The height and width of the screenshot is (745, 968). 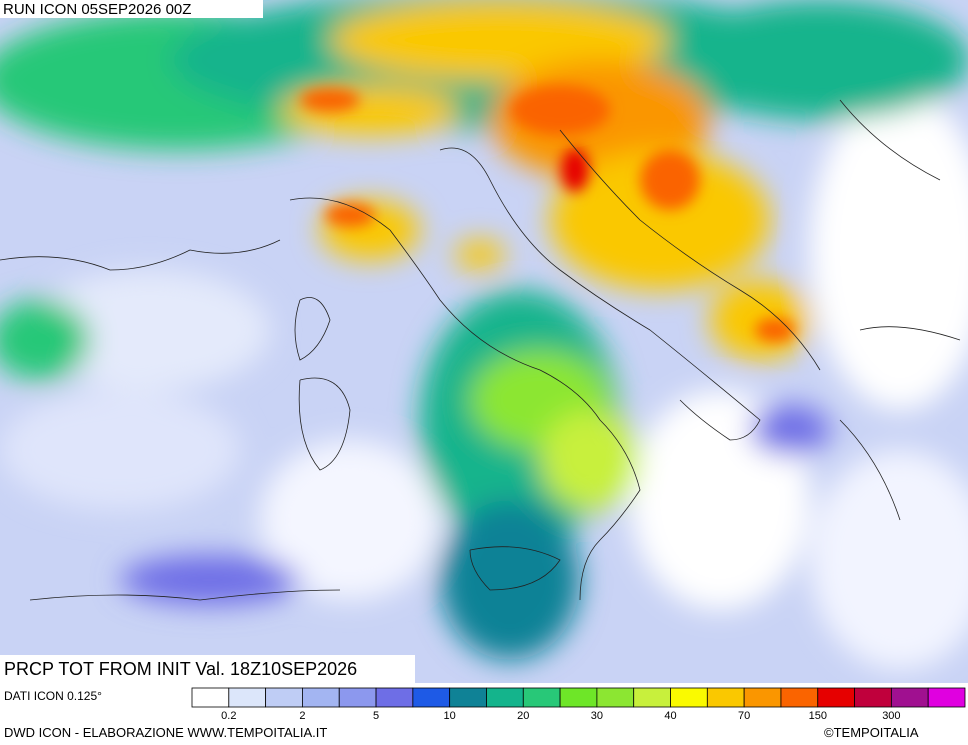 What do you see at coordinates (97, 9) in the screenshot?
I see `run-label: RUN ICON 05SEP2026 00Z` at bounding box center [97, 9].